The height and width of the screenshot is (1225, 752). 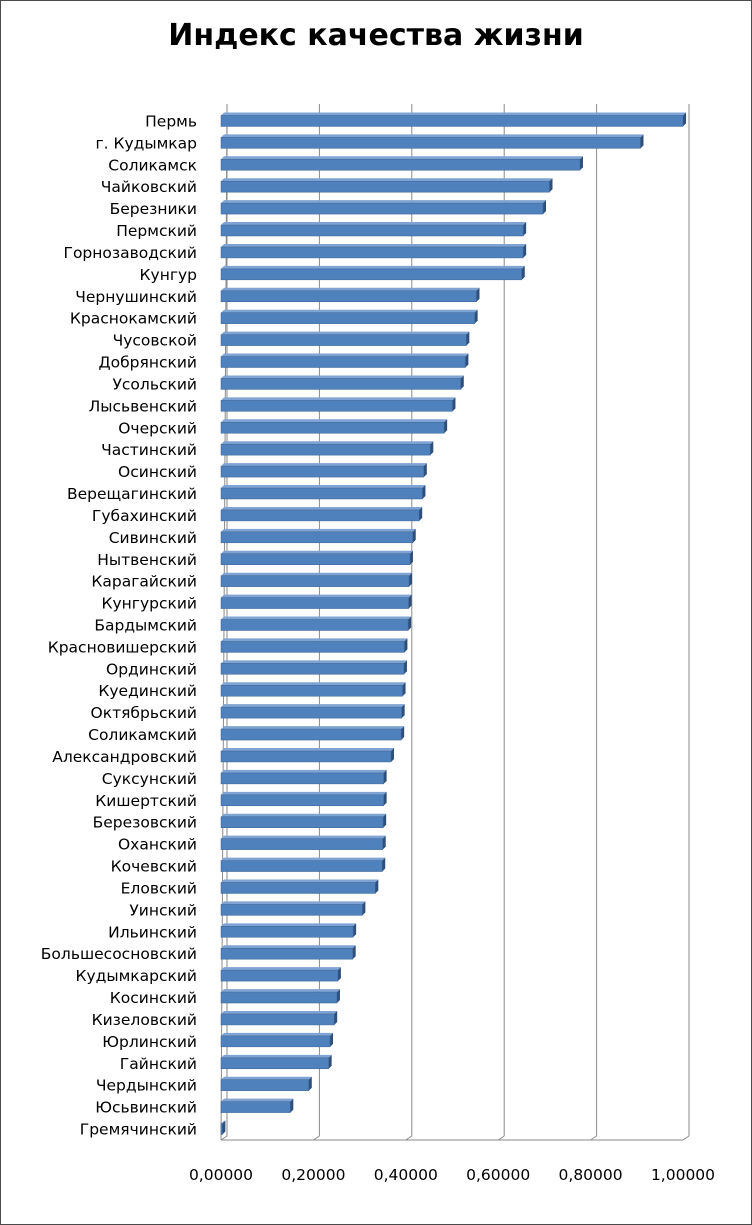 I want to click on category-label: Соликамск, so click(x=152, y=165).